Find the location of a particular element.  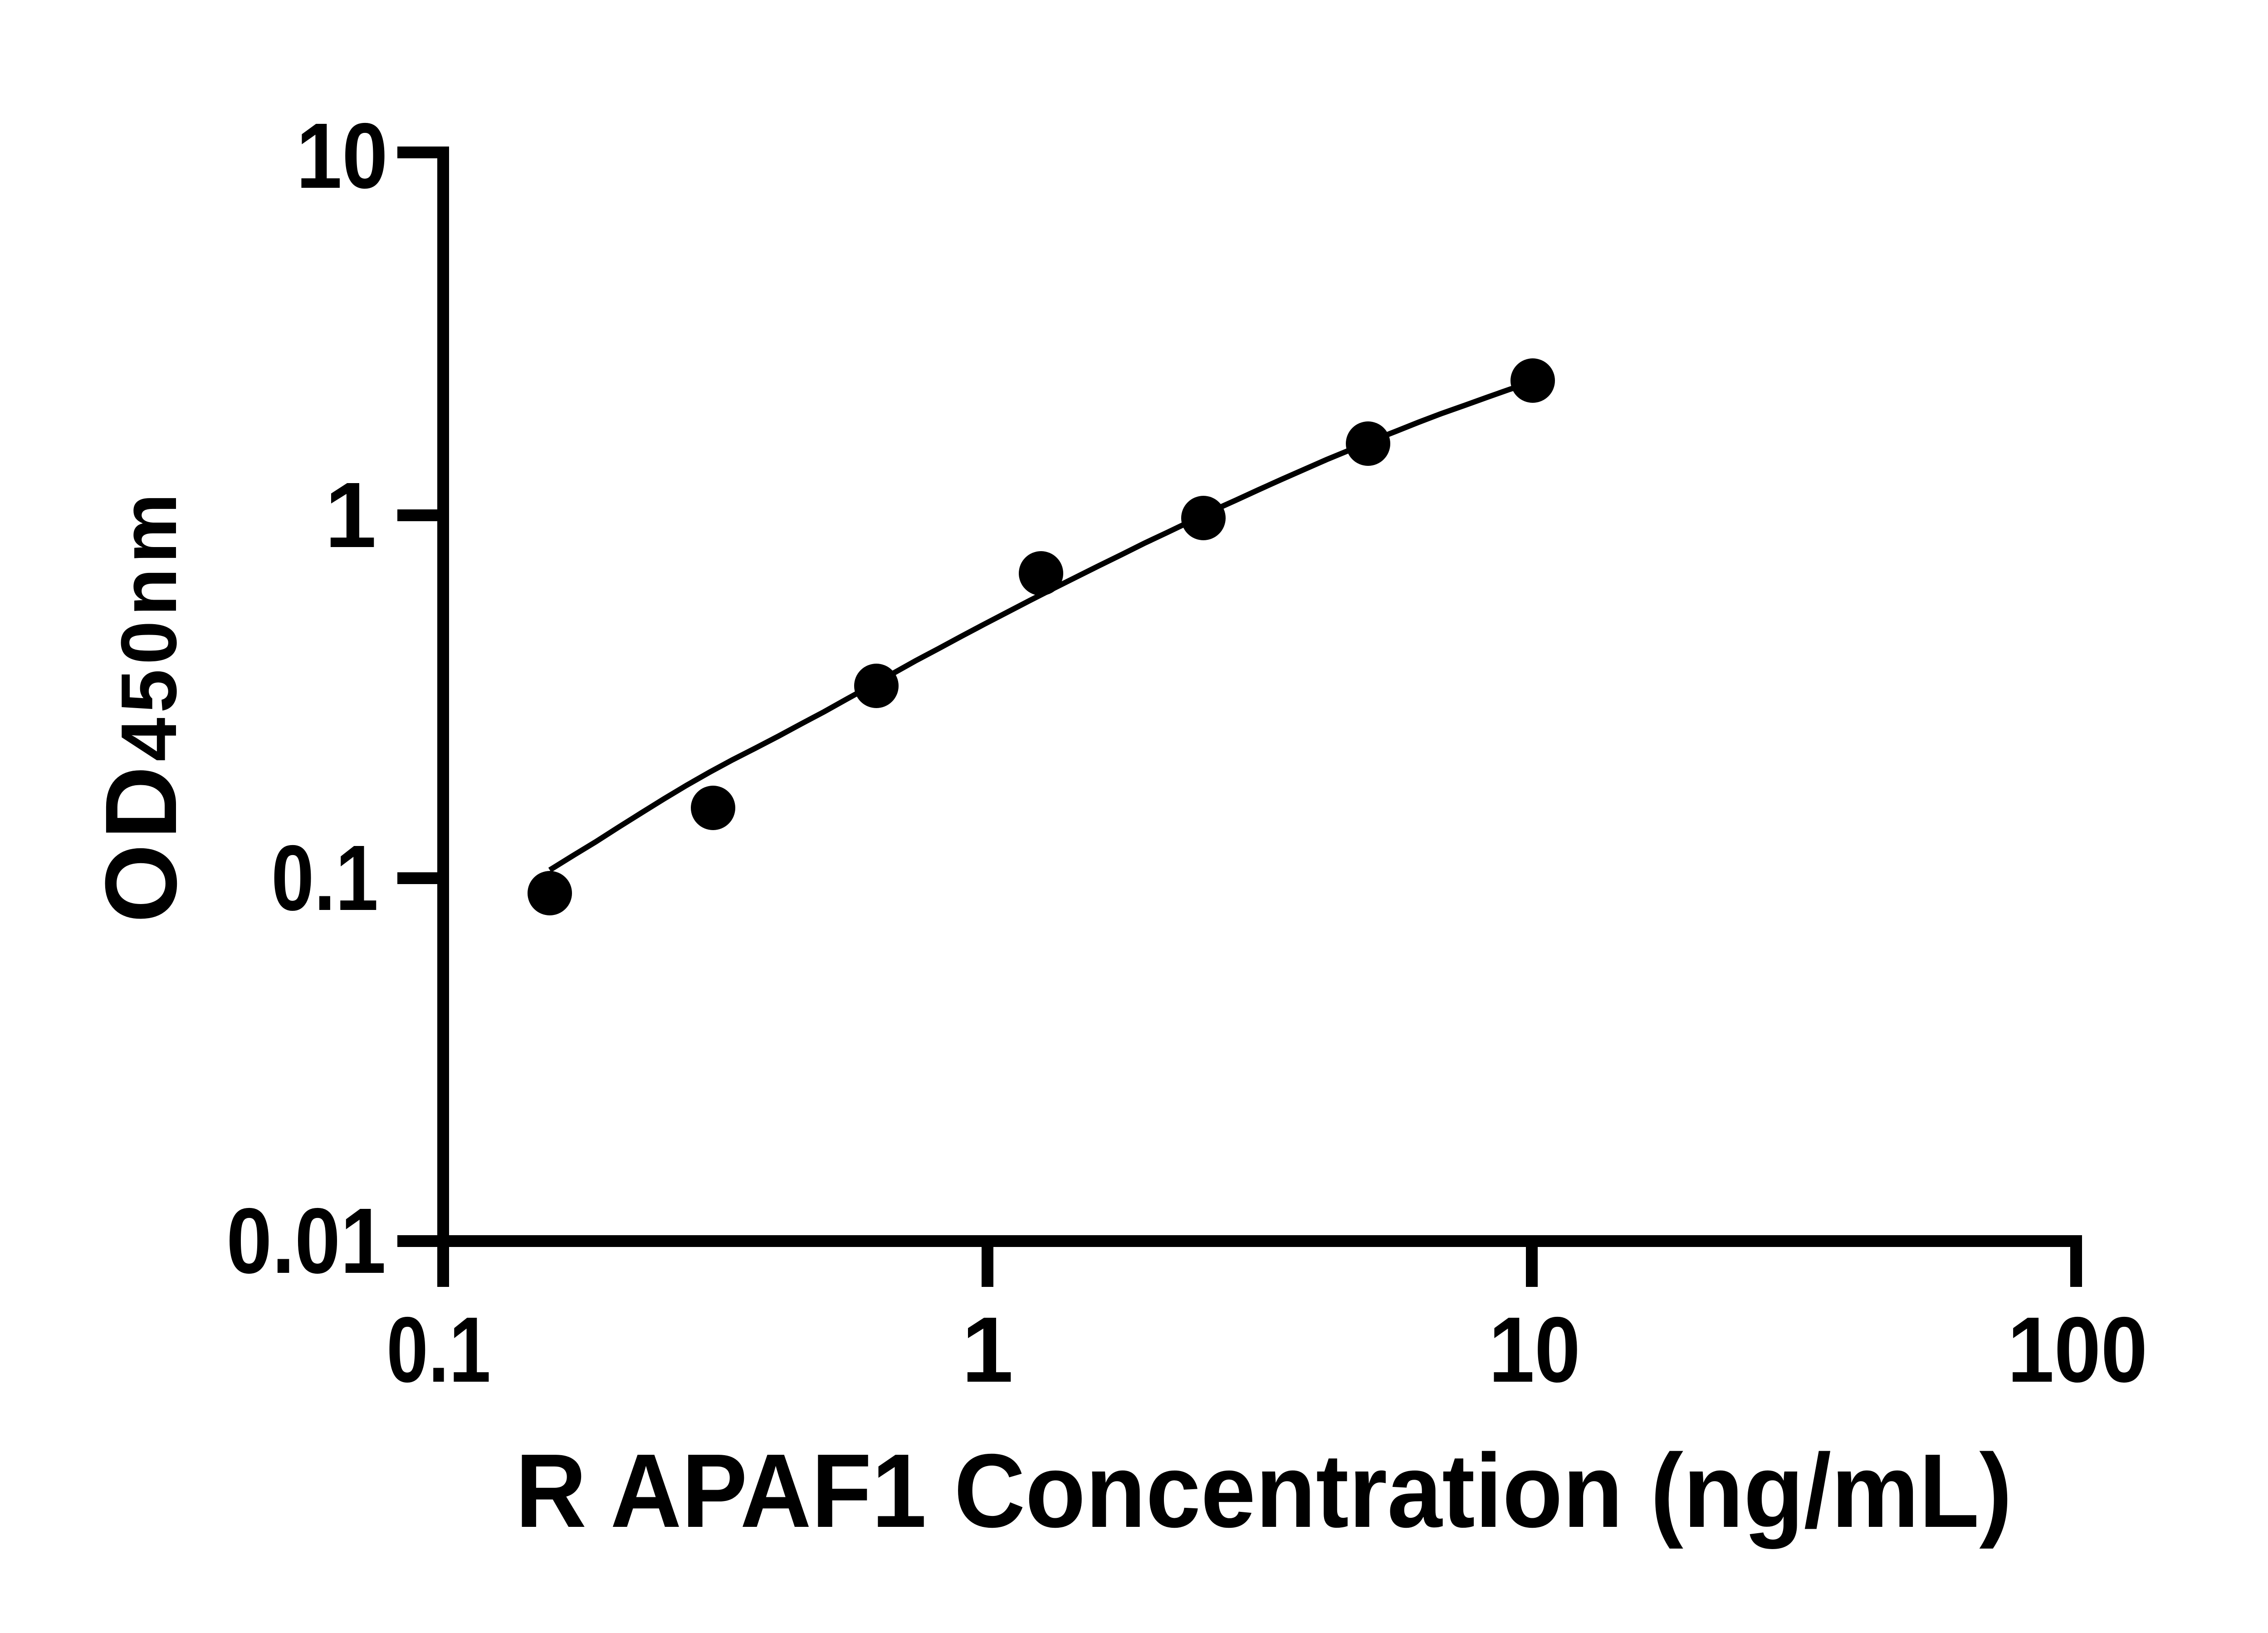

svg-text: 100 is located at coordinates (2078, 1350).